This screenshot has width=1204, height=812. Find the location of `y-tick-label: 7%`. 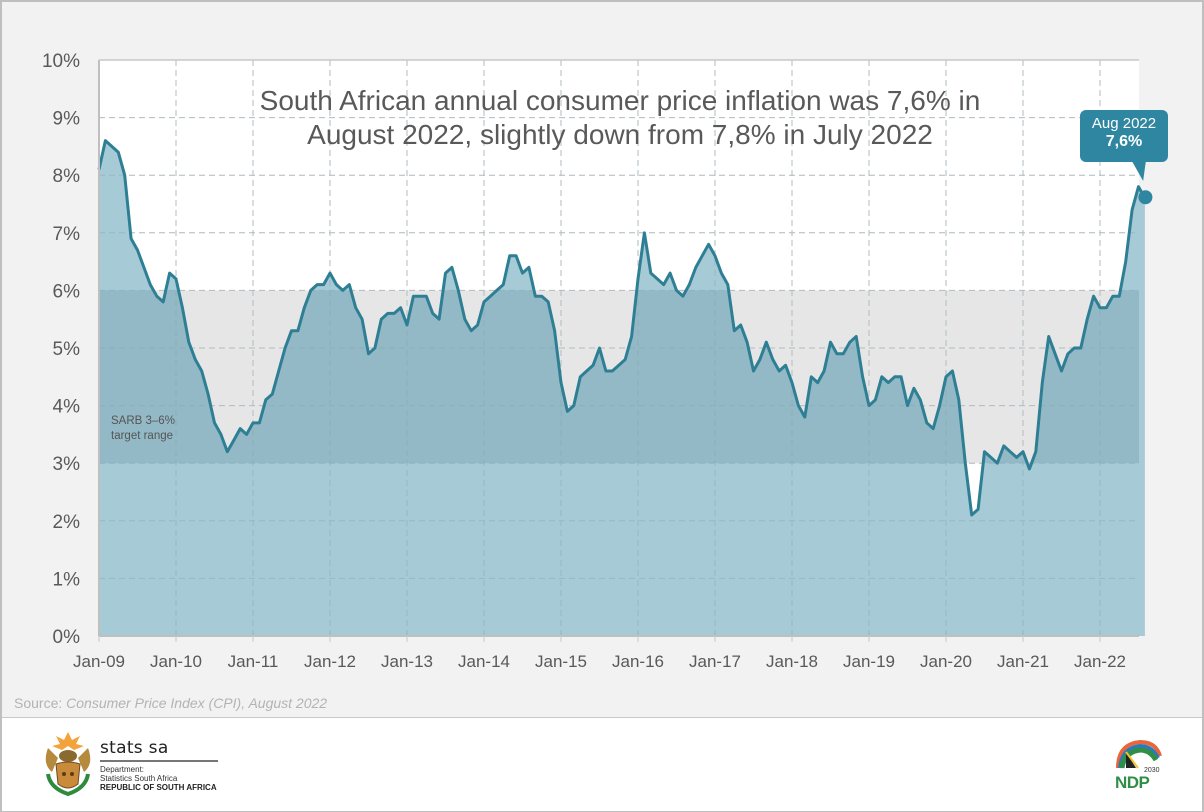

y-tick-label: 7% is located at coordinates (67, 234).